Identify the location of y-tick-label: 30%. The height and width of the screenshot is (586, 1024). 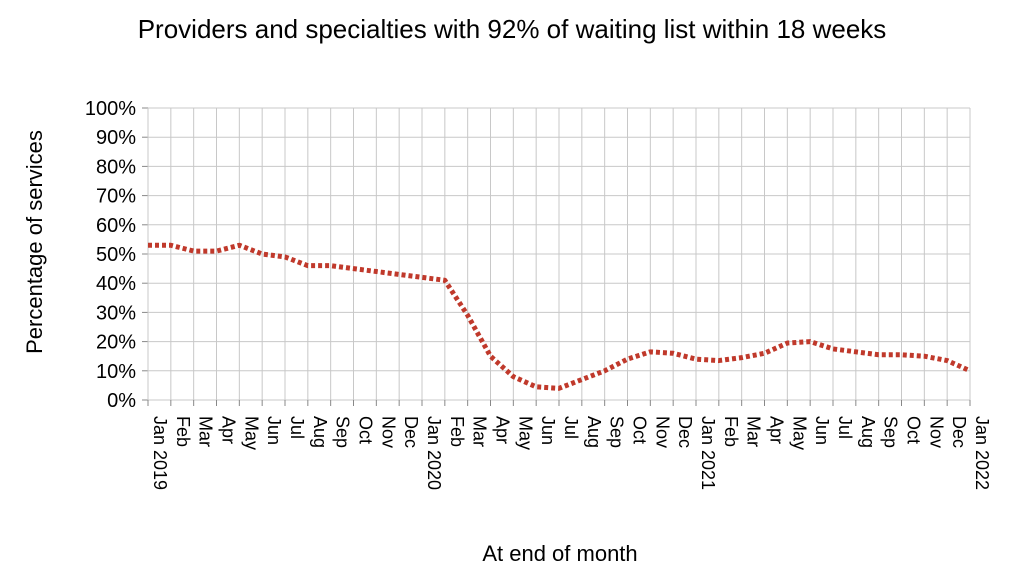
(116, 313).